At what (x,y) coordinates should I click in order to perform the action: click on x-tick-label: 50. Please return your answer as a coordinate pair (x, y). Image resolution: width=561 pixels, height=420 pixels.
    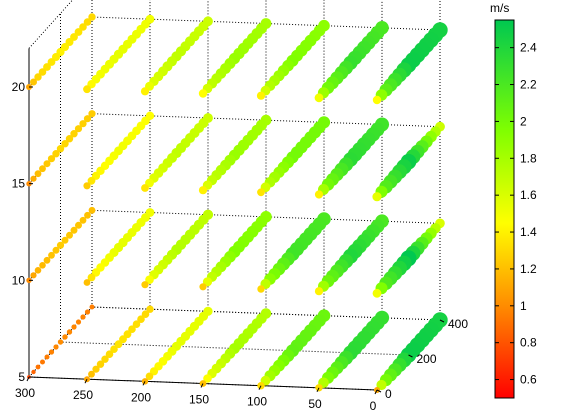
    Looking at the image, I should click on (315, 404).